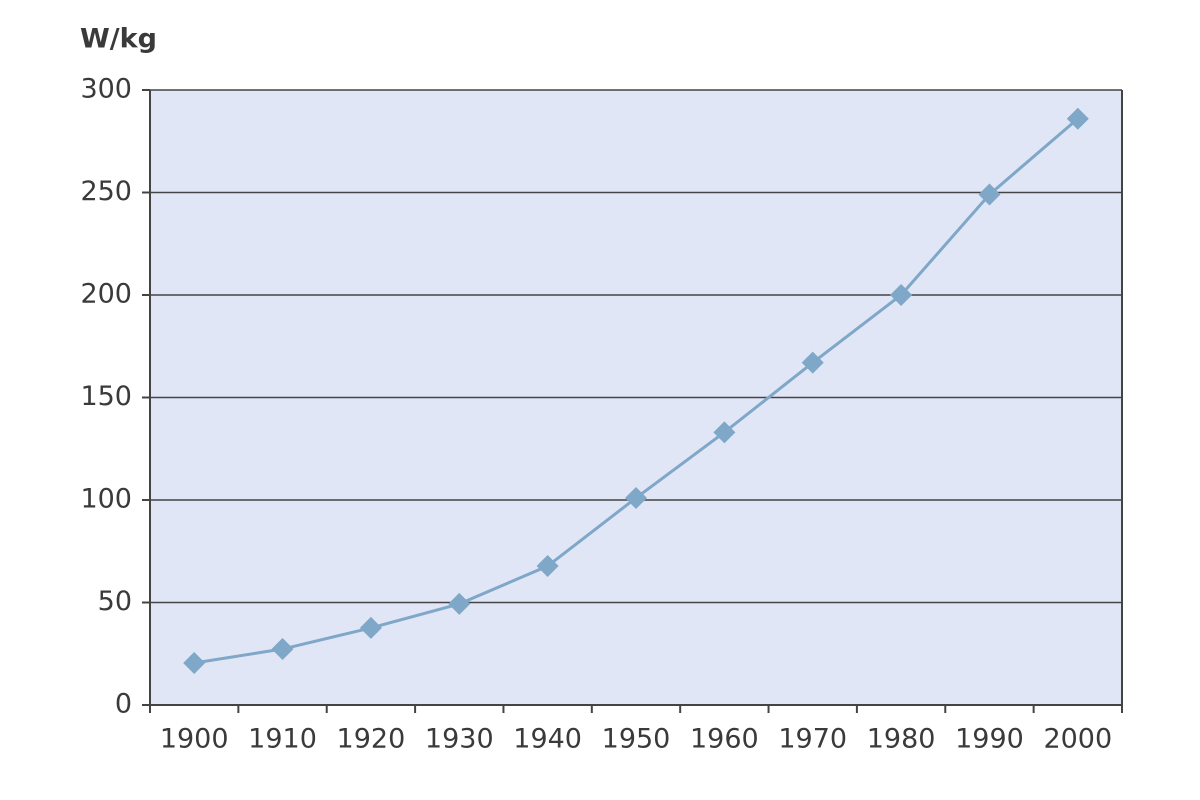  Describe the element at coordinates (547, 739) in the screenshot. I see `x-tick-label: 1940` at that location.